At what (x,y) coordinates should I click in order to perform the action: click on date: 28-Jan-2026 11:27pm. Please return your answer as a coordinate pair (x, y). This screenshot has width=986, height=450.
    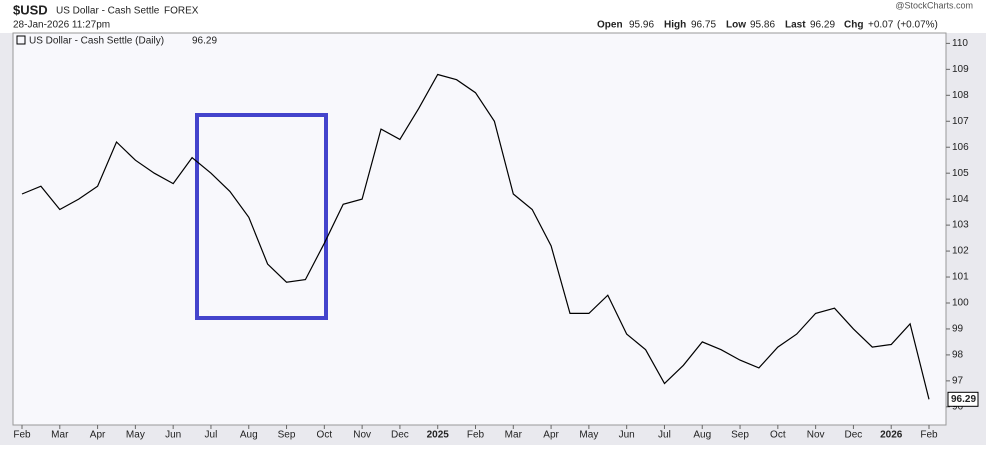
    Looking at the image, I should click on (61, 25).